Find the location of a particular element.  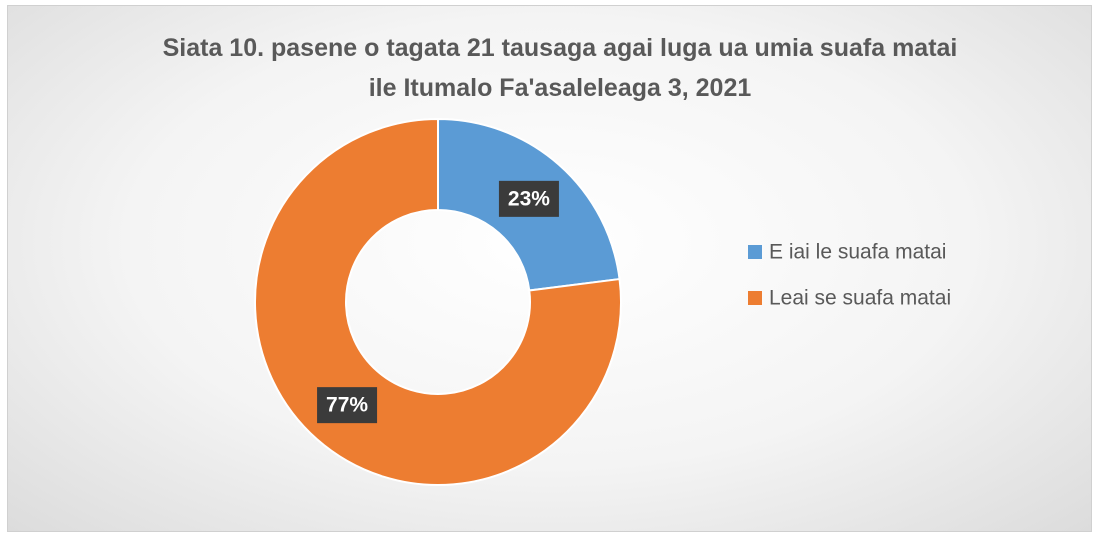

data-label: 77% is located at coordinates (347, 405).